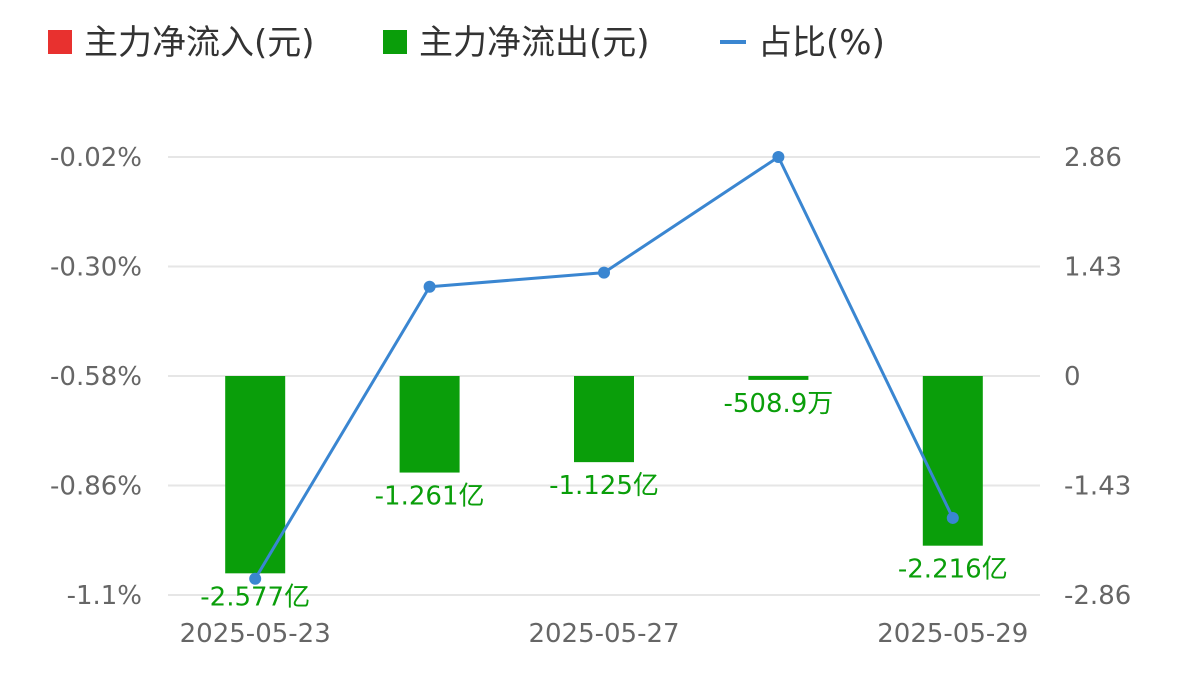  Describe the element at coordinates (60, 42) in the screenshot. I see `legend-inflow-swatch` at that location.